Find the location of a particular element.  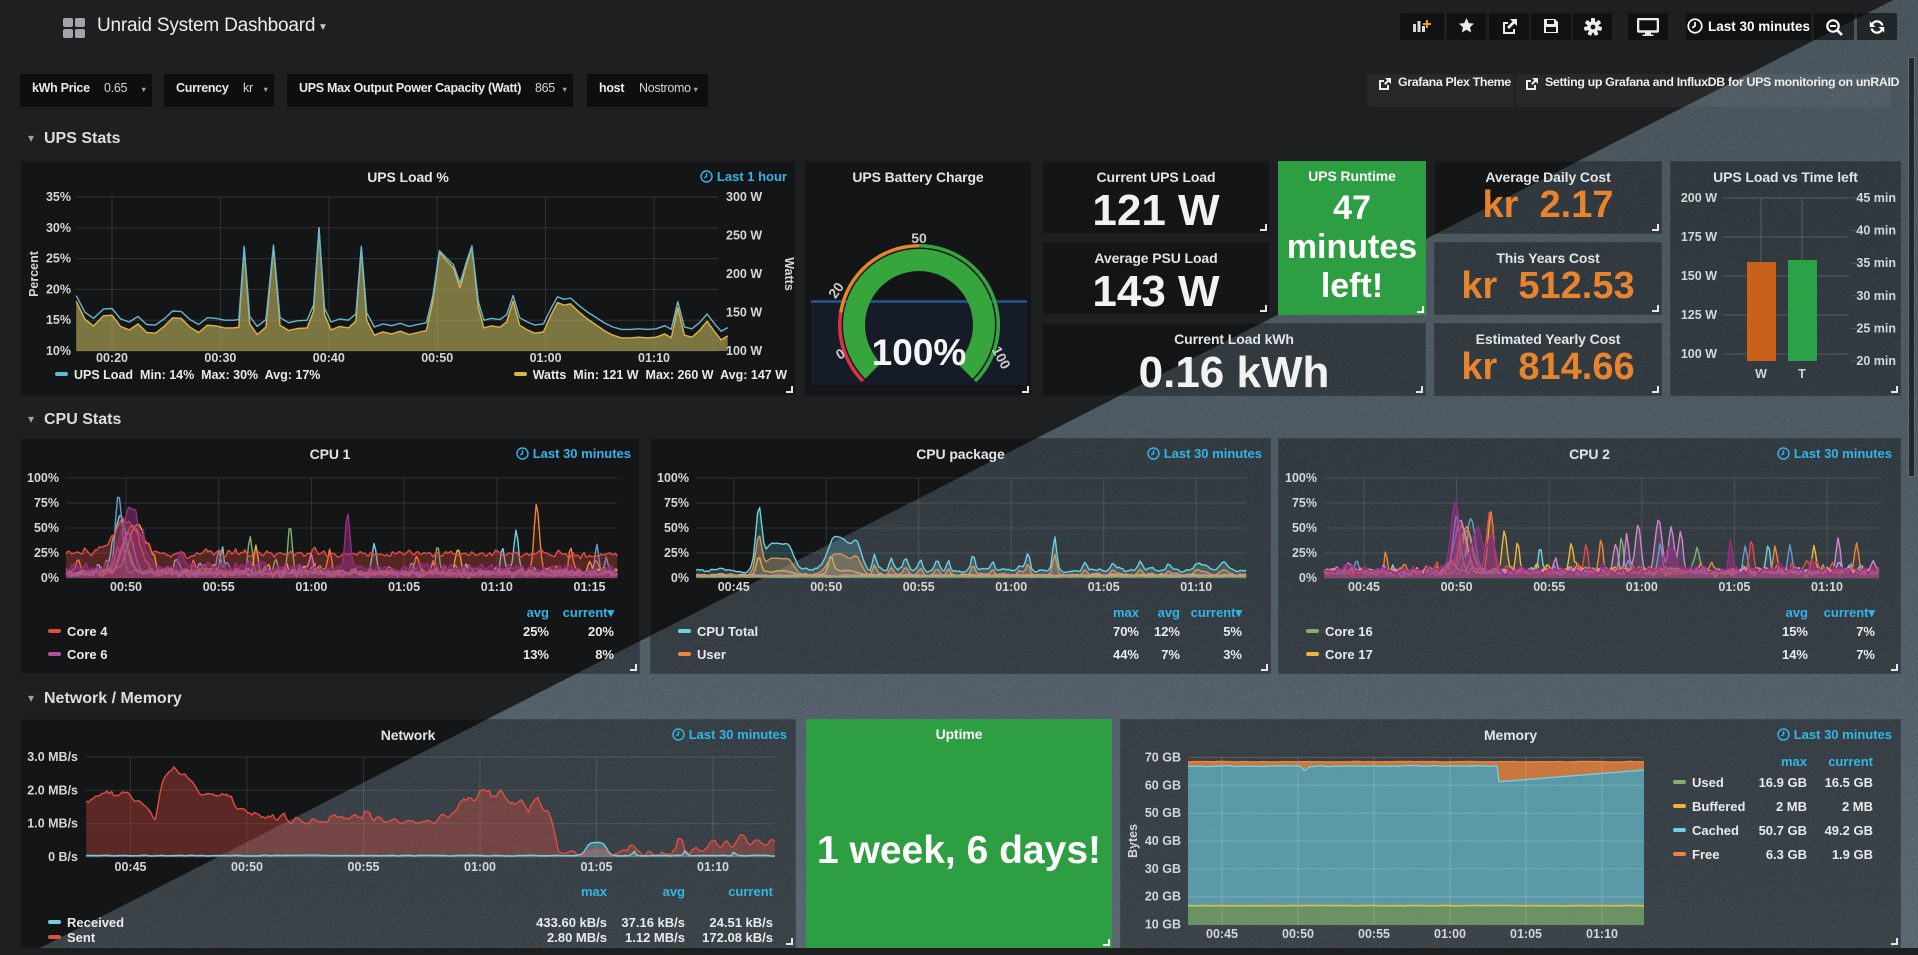

svg-text: W is located at coordinates (1761, 374).